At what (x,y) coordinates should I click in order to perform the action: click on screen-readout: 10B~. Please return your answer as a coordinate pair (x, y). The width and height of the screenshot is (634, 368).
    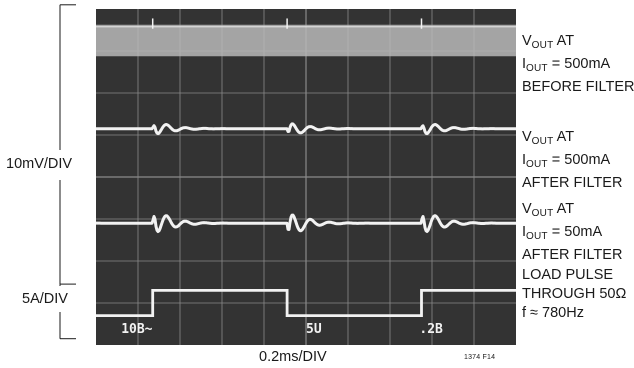
    Looking at the image, I should click on (136, 329).